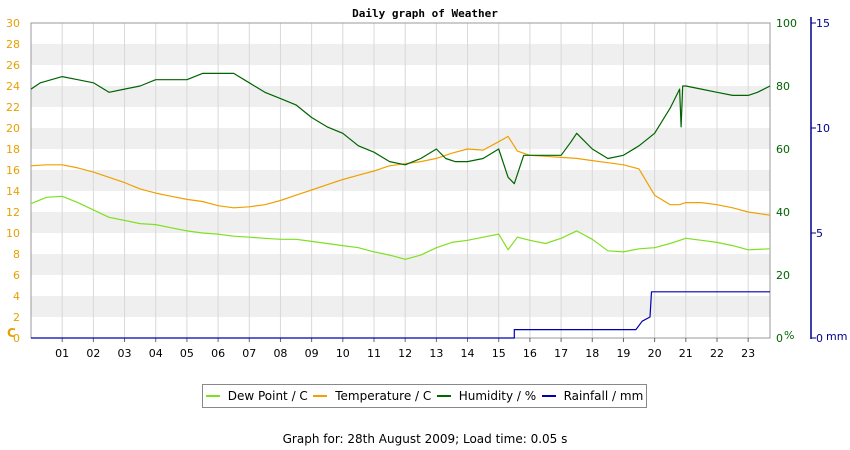  I want to click on rain-axis-ticks: 0 5 10 15, so click(820, 181).